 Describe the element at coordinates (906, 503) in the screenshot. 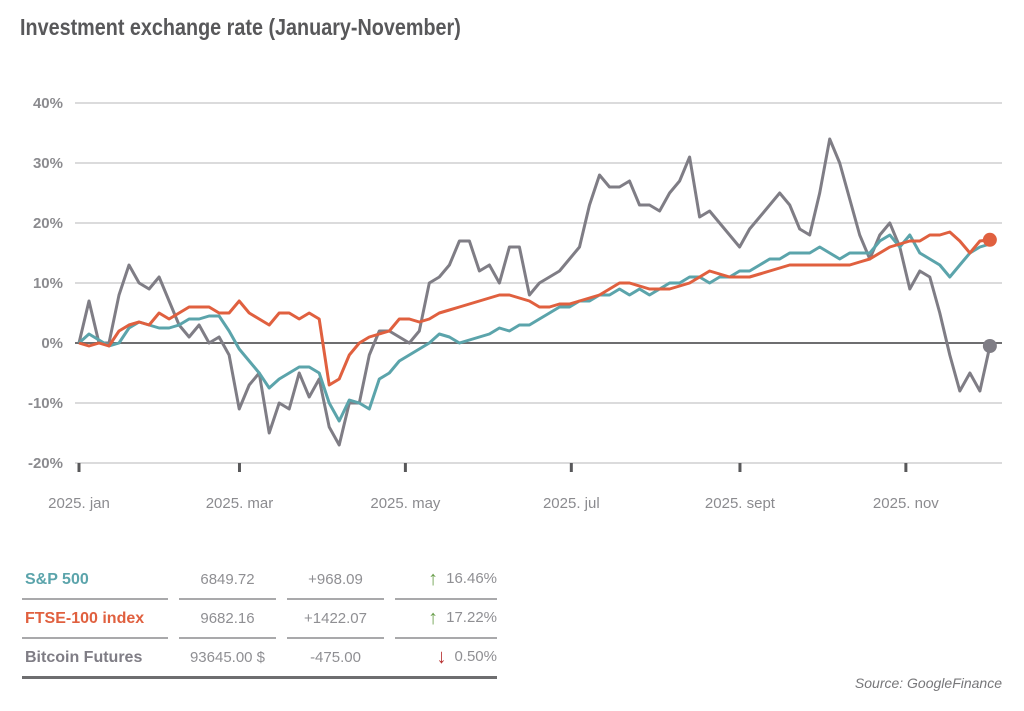

I see `x-tick-label: 2025. nov` at that location.